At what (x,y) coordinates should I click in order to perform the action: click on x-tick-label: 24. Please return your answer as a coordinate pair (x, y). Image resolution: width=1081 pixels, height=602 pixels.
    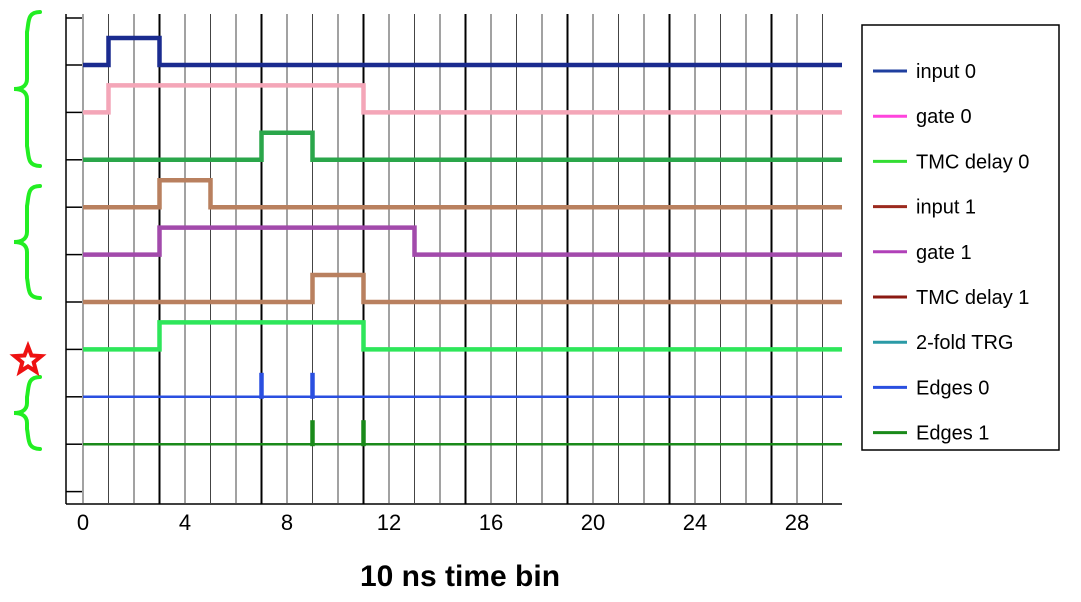
    Looking at the image, I should click on (695, 522).